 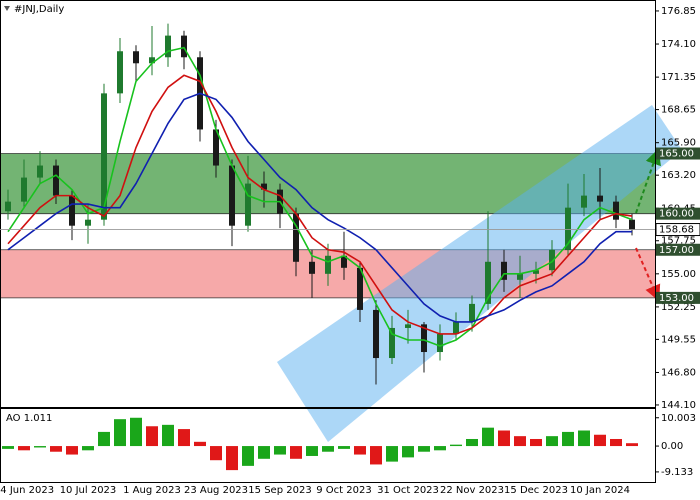 I want to click on symbol-icon, so click(x=7, y=8).